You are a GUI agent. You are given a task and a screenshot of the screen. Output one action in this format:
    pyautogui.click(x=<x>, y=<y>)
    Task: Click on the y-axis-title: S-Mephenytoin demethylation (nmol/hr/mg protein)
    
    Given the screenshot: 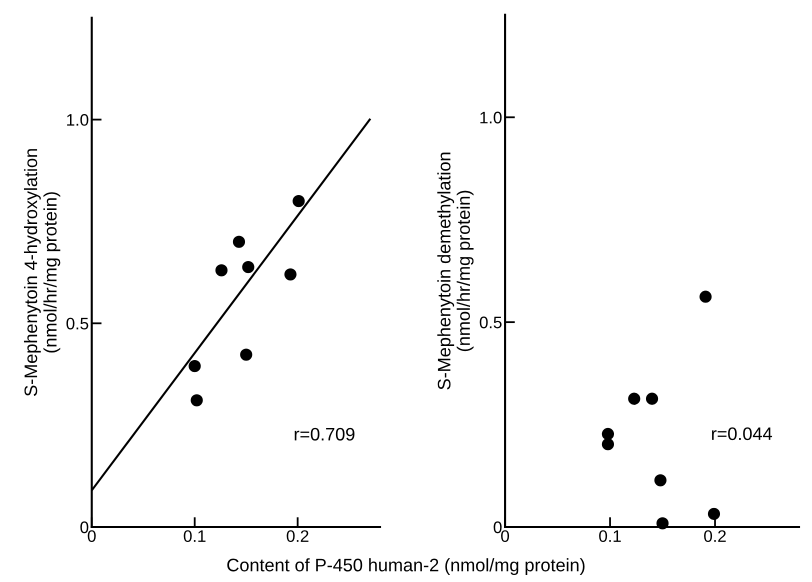 What is the action you would take?
    pyautogui.click(x=455, y=271)
    